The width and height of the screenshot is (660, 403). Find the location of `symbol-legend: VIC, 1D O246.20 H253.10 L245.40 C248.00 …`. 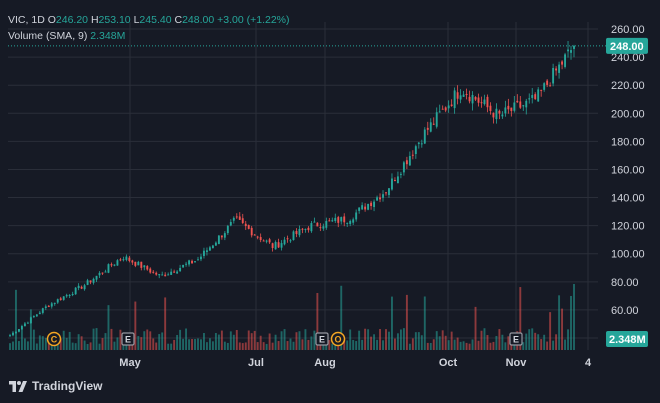

symbol-legend: VIC, 1D O246.20 H253.10 L245.40 C248.00 … is located at coordinates (149, 20).